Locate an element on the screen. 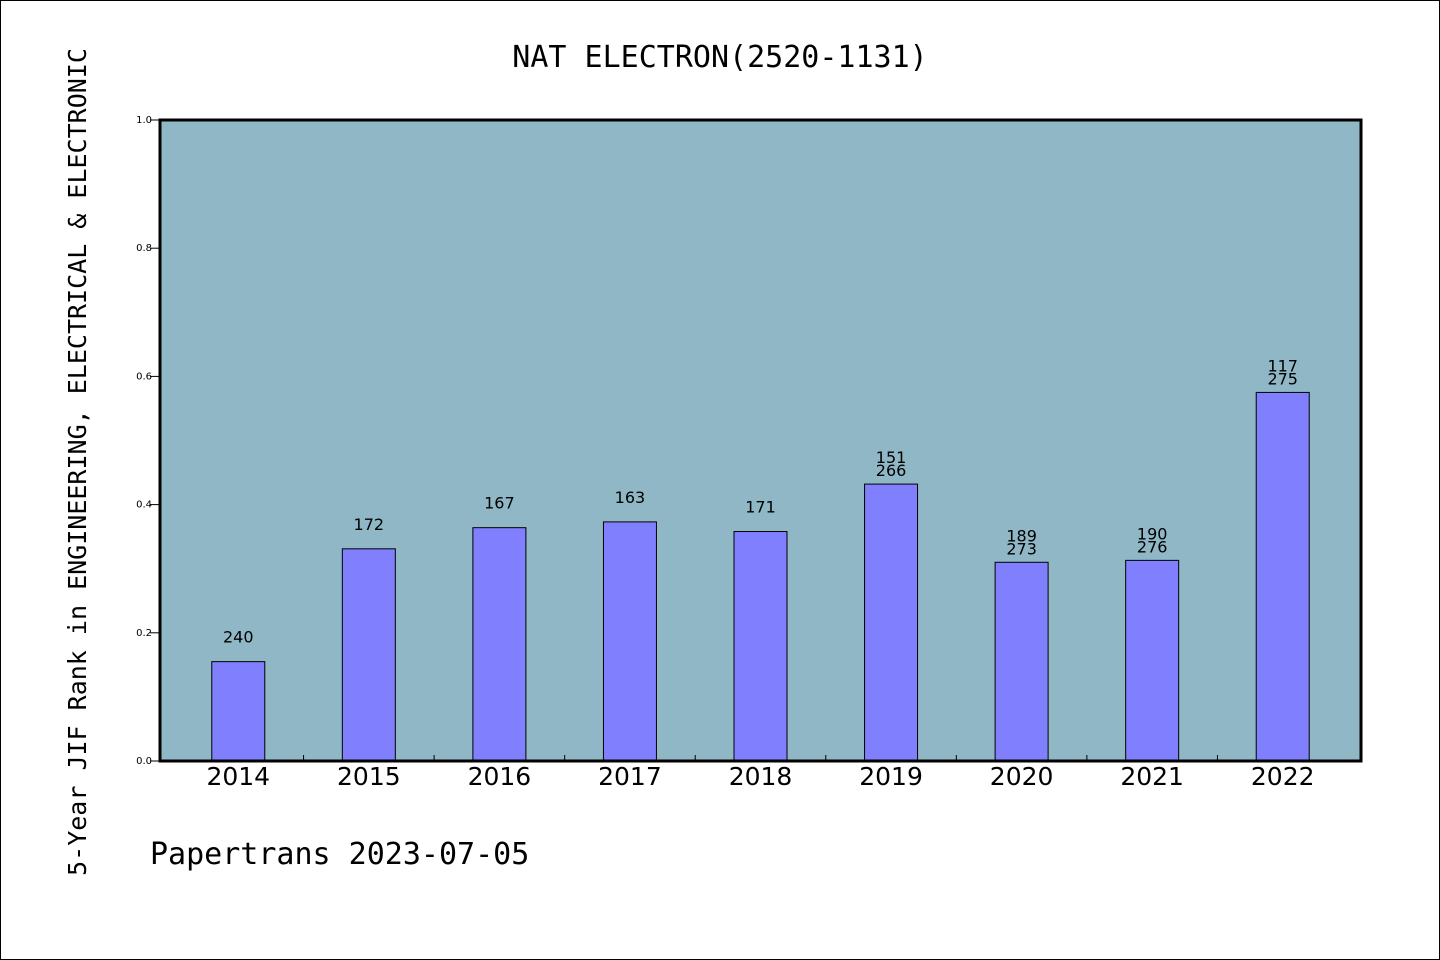 The height and width of the screenshot is (960, 1440). bar-2014 is located at coordinates (238, 711).